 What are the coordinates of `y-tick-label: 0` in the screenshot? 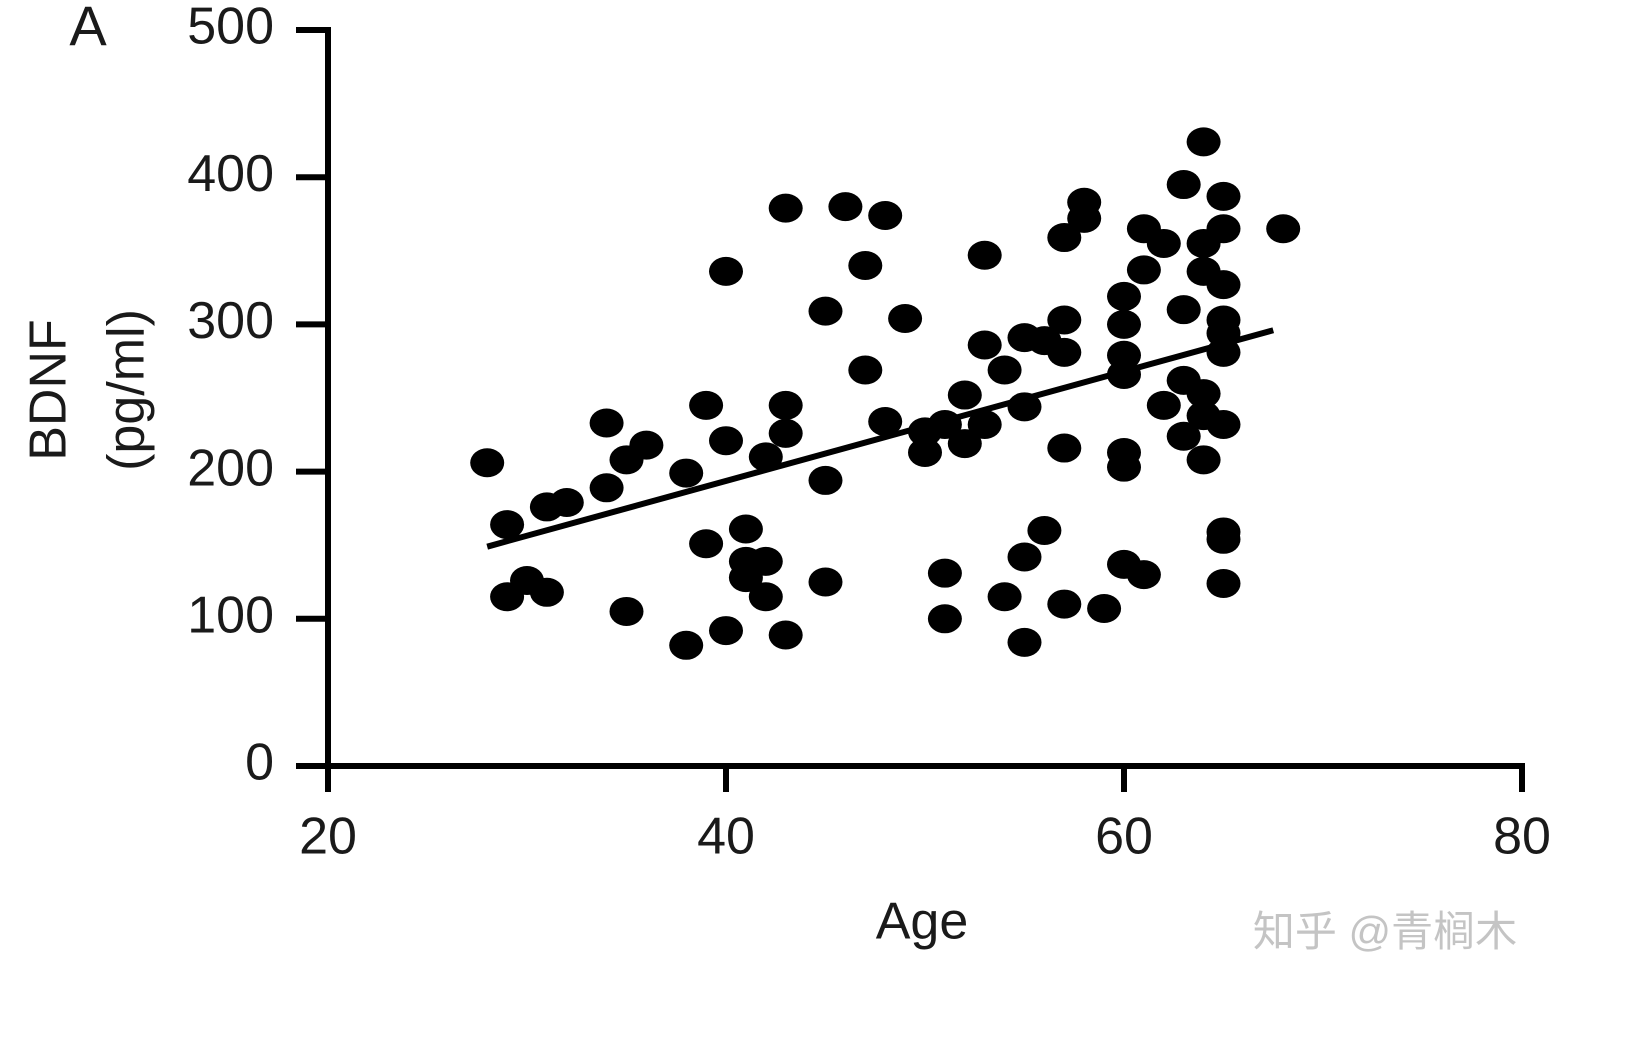 It's located at (259, 763).